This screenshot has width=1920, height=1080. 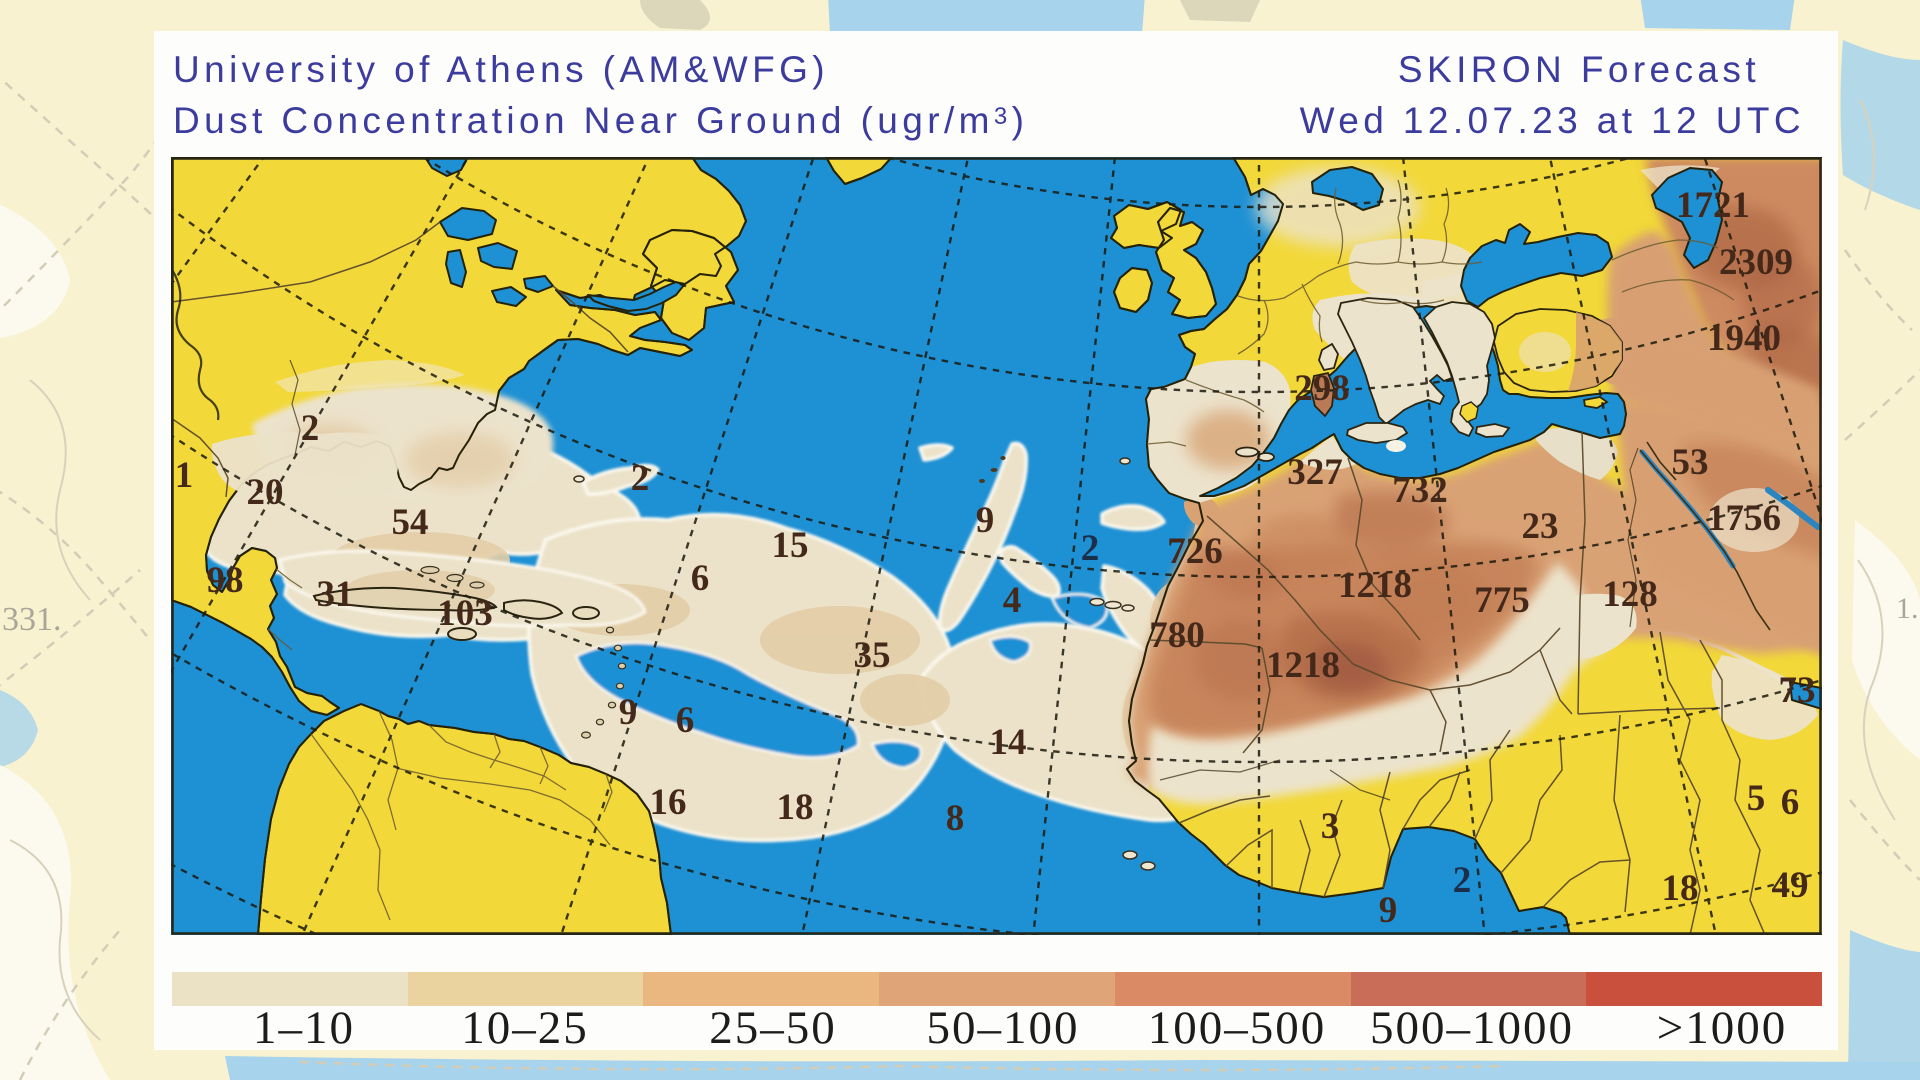 What do you see at coordinates (1540, 526) in the screenshot?
I see `svg-text: 23` at bounding box center [1540, 526].